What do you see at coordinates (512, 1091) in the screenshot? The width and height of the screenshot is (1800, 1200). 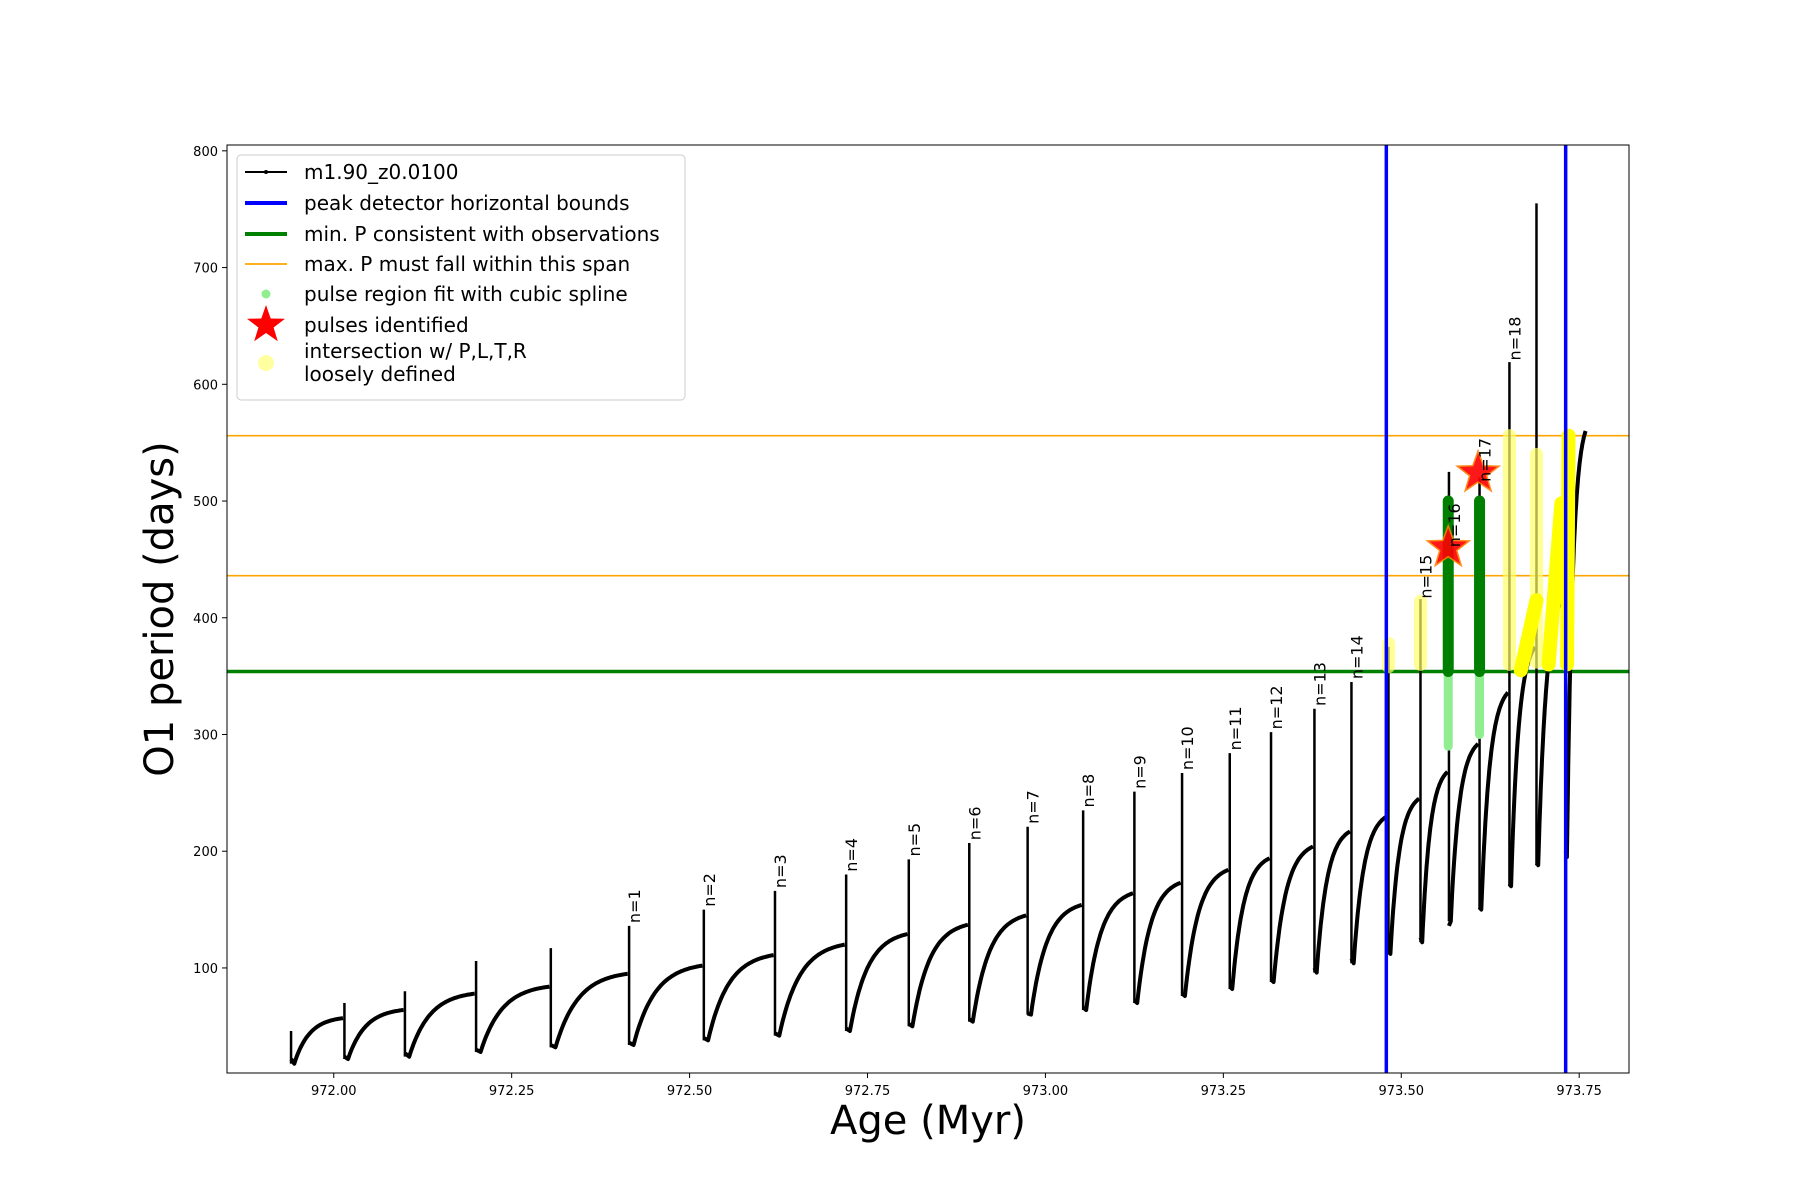 I see `x-tick-label-2: 972.25` at bounding box center [512, 1091].